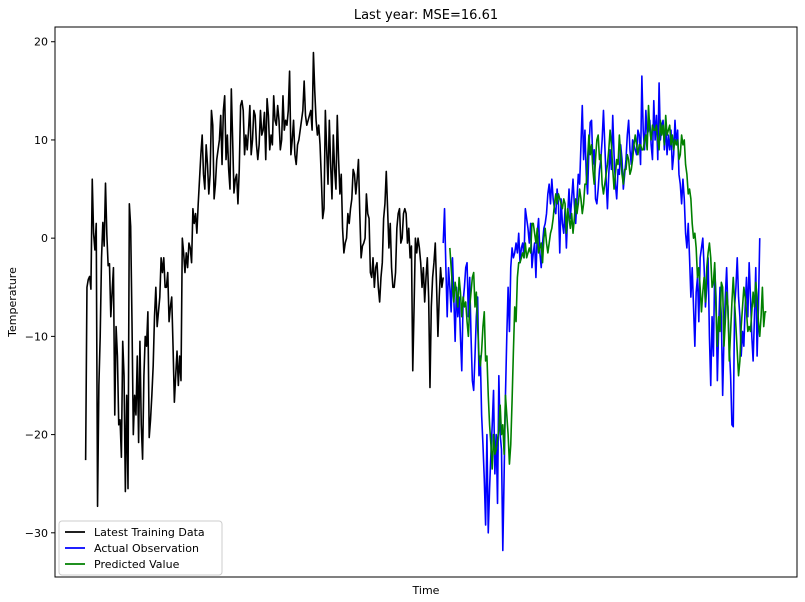 This screenshot has height=602, width=805. I want to click on y-tick-label: −30, so click(36, 533).